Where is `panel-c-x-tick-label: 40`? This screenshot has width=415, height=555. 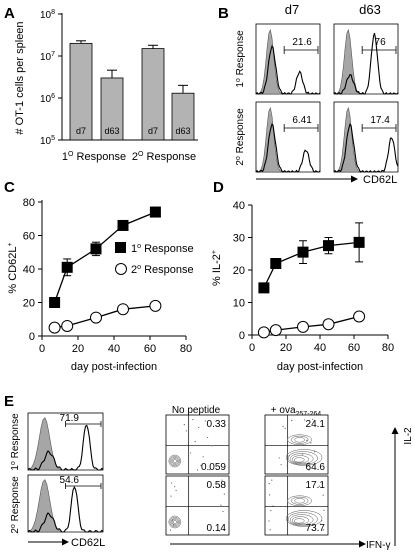
panel-c-x-tick-label: 40 is located at coordinates (114, 349).